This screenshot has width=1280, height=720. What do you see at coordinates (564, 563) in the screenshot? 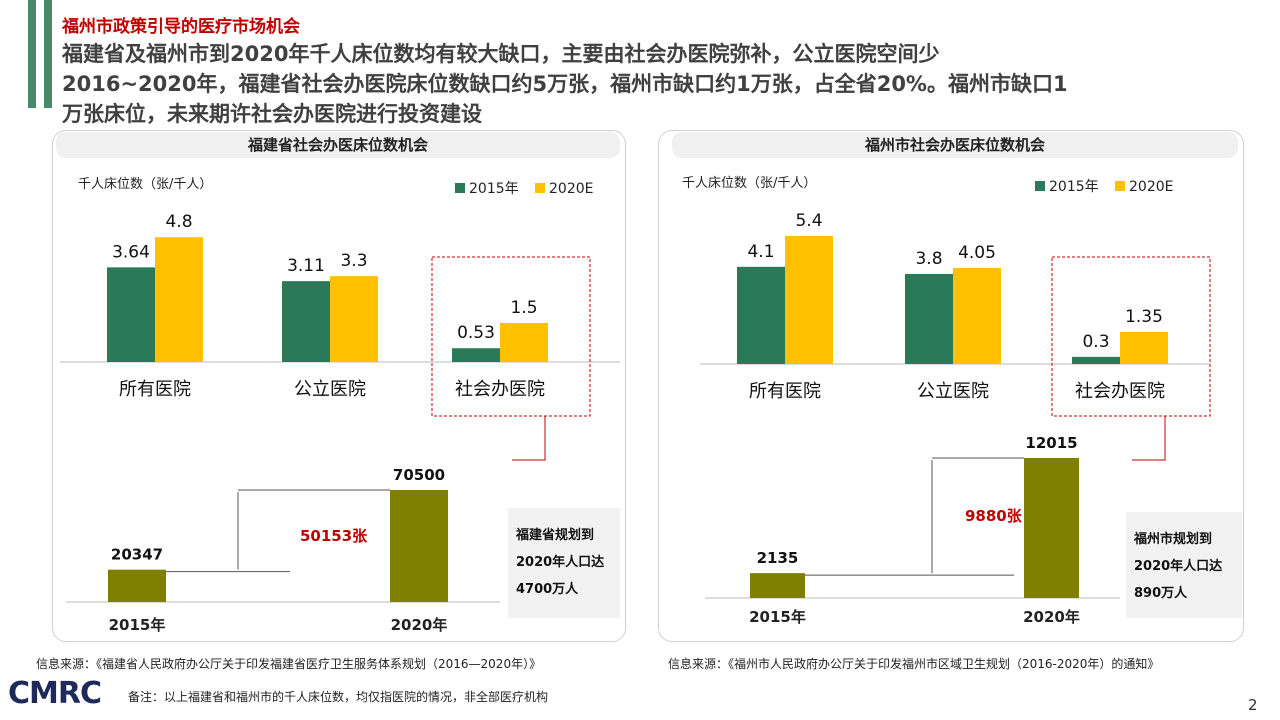
I see `population-note: 福建省规划到 2020年人口达 4700万人` at bounding box center [564, 563].